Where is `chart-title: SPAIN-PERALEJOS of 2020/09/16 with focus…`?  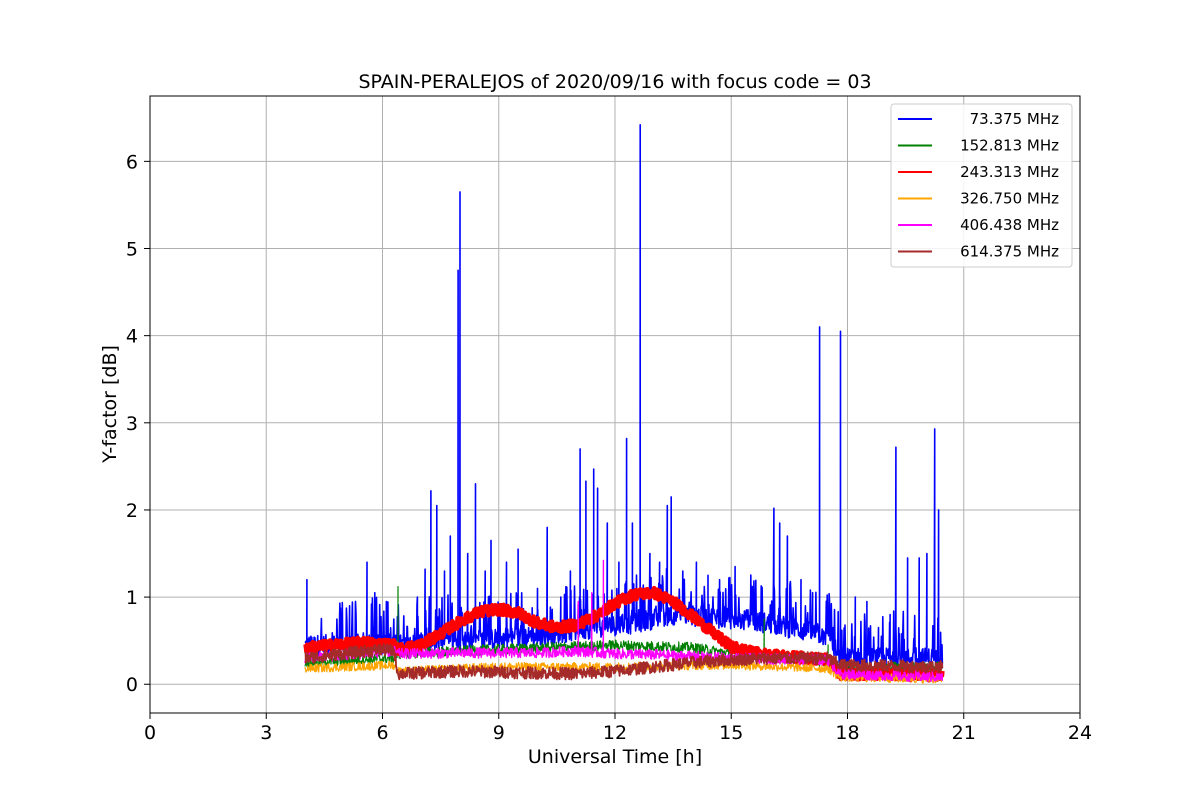 chart-title: SPAIN-PERALEJOS of 2020/09/16 with focus… is located at coordinates (614, 82).